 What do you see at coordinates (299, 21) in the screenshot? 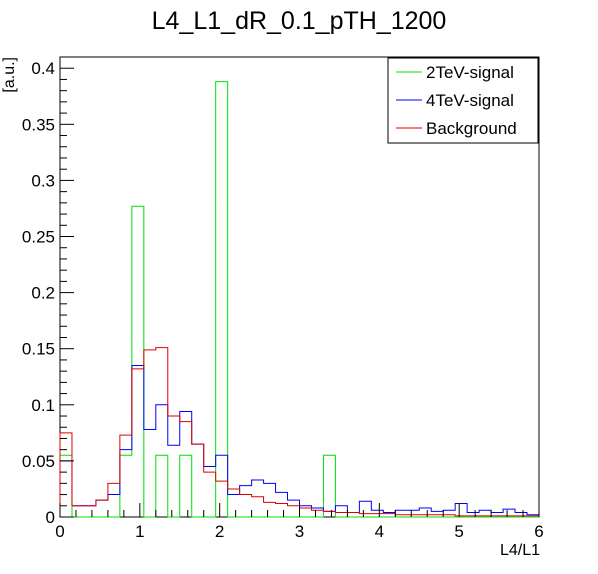
I see `chart-title: L4_L1_dR_0.1_pTH_1200` at bounding box center [299, 21].